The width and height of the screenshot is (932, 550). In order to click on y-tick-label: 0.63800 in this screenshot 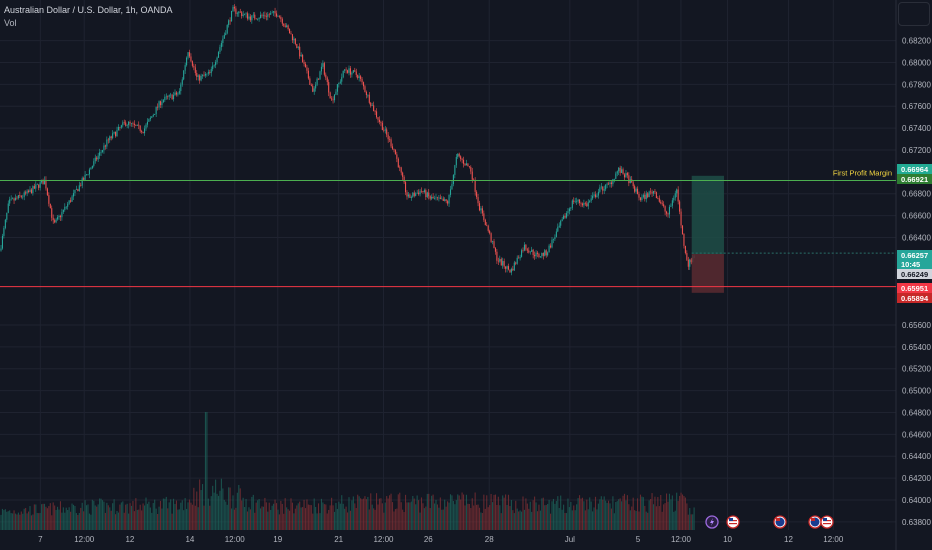, I will do `click(916, 522)`.